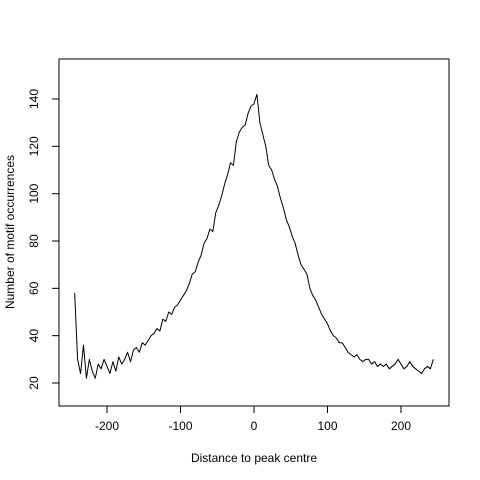  Describe the element at coordinates (34, 288) in the screenshot. I see `y-tick-label: 60` at that location.